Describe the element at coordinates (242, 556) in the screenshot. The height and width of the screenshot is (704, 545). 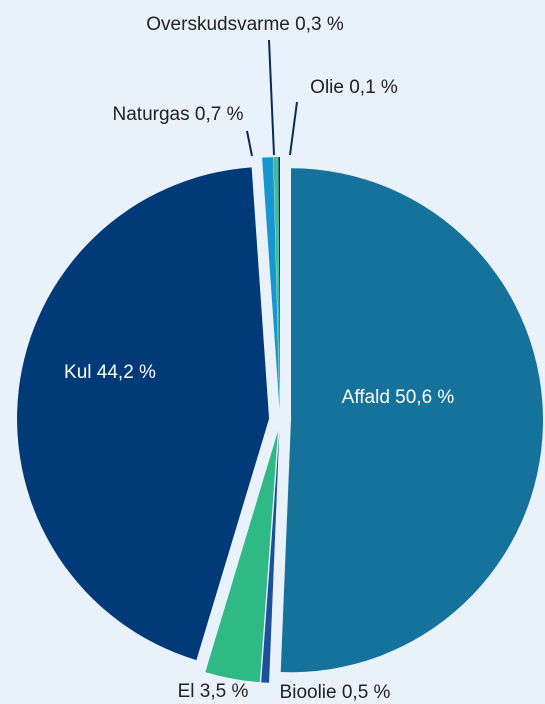
I see `pie-slice-el` at that location.